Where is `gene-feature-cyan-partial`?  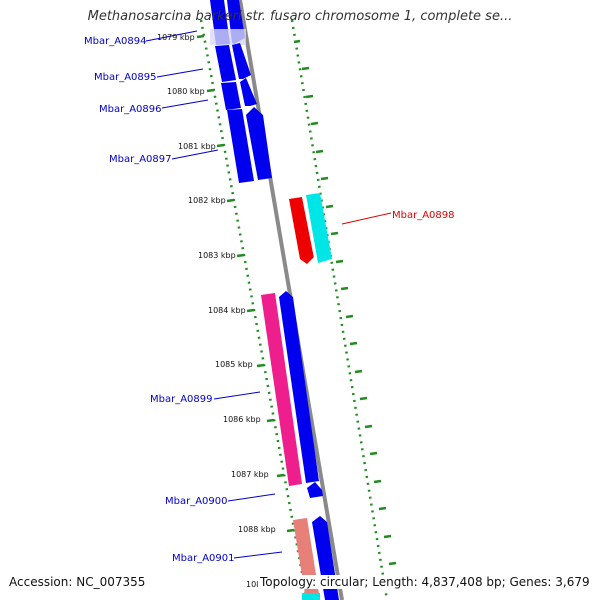 gene-feature-cyan-partial is located at coordinates (311, 596).